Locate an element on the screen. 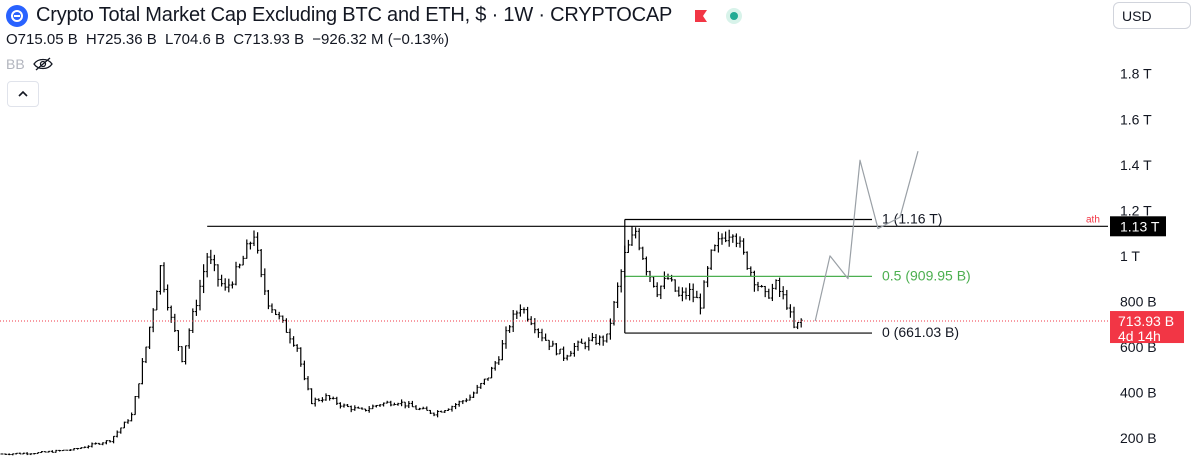  coin-logo-icon is located at coordinates (17, 15).